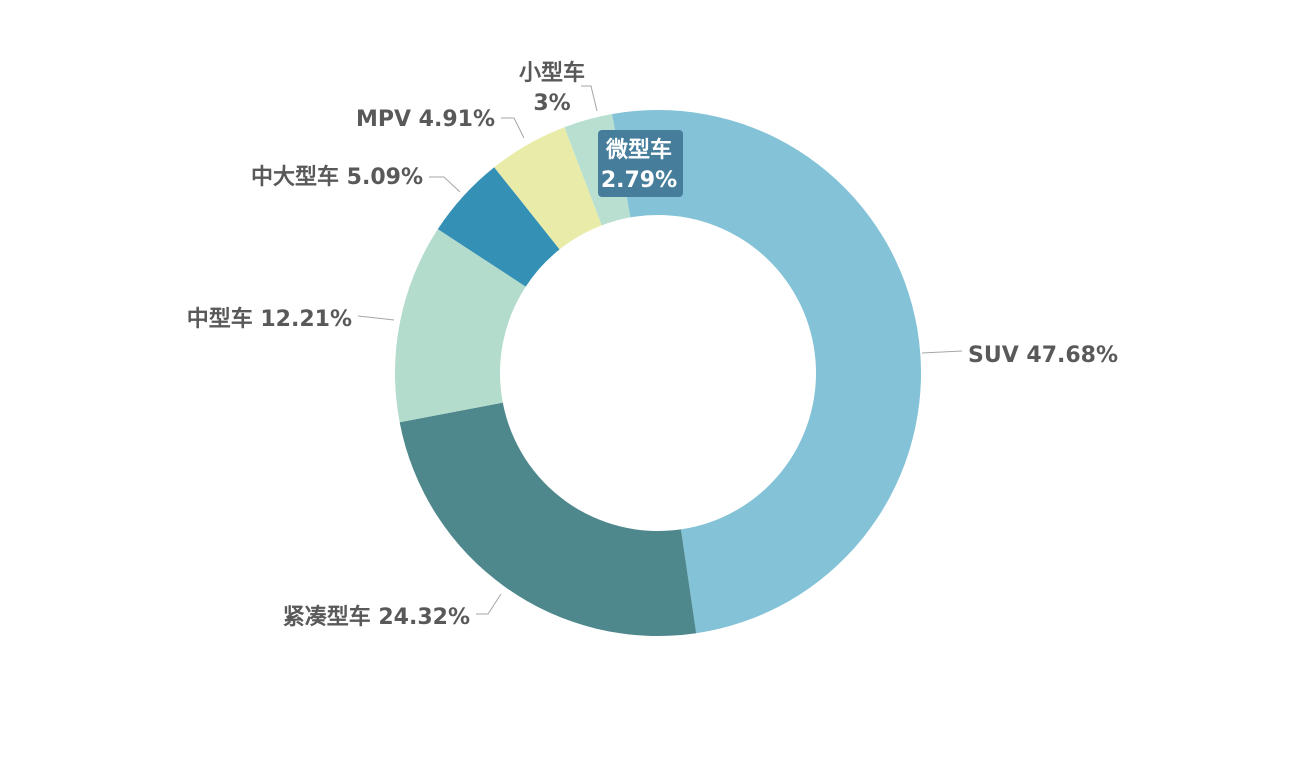 The image size is (1312, 759). What do you see at coordinates (638, 150) in the screenshot?
I see `slice-label-7-line-1: 微型车` at bounding box center [638, 150].